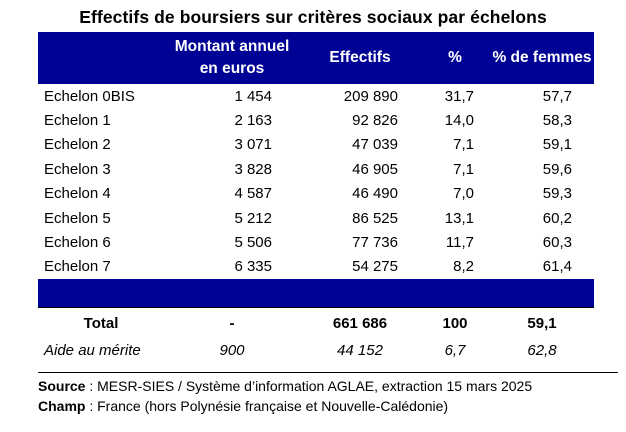 Image resolution: width=626 pixels, height=432 pixels. I want to click on row-effectifs: 47 039, so click(375, 145).